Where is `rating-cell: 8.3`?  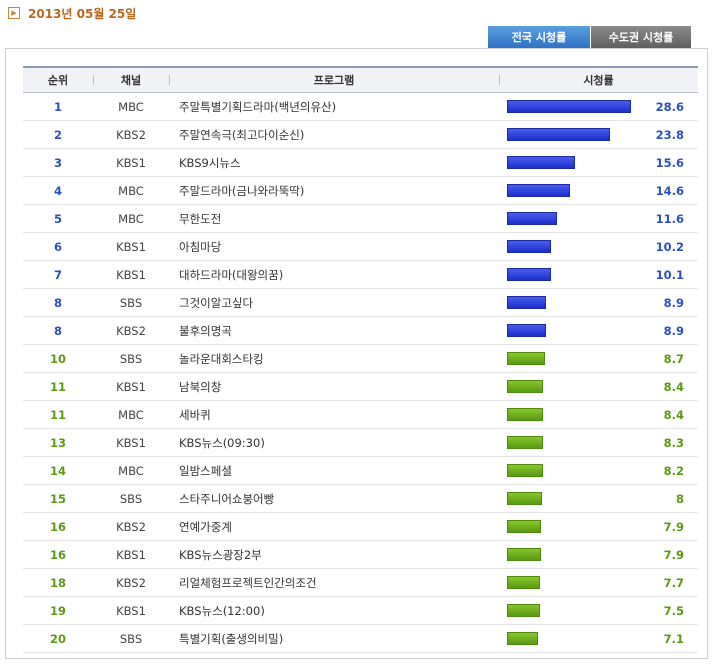 rating-cell: 8.3 is located at coordinates (598, 442).